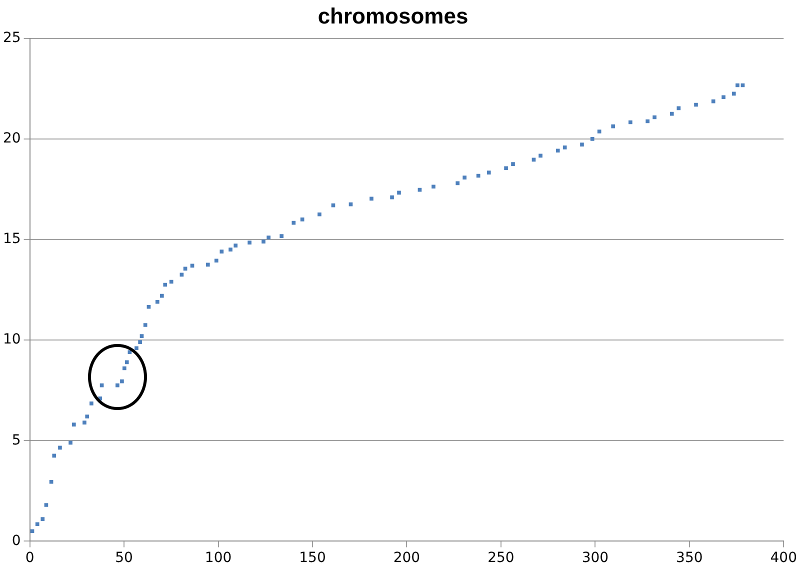 The height and width of the screenshot is (570, 800). I want to click on y-tick-label: 5, so click(16, 440).